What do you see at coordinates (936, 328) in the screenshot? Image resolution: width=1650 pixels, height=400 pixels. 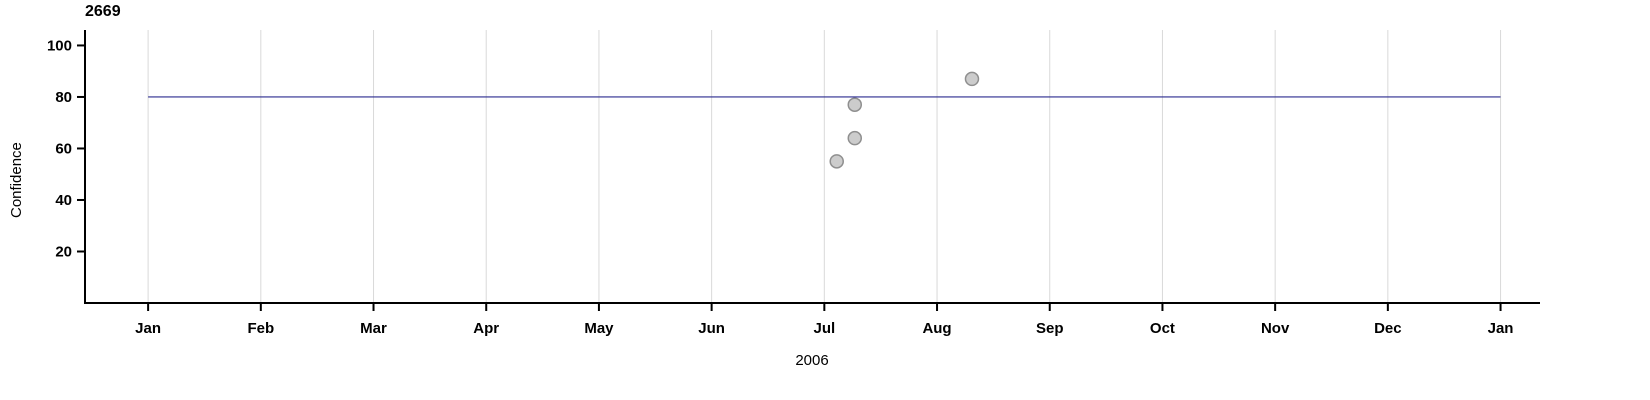 I see `x-tick-label: Aug` at bounding box center [936, 328].